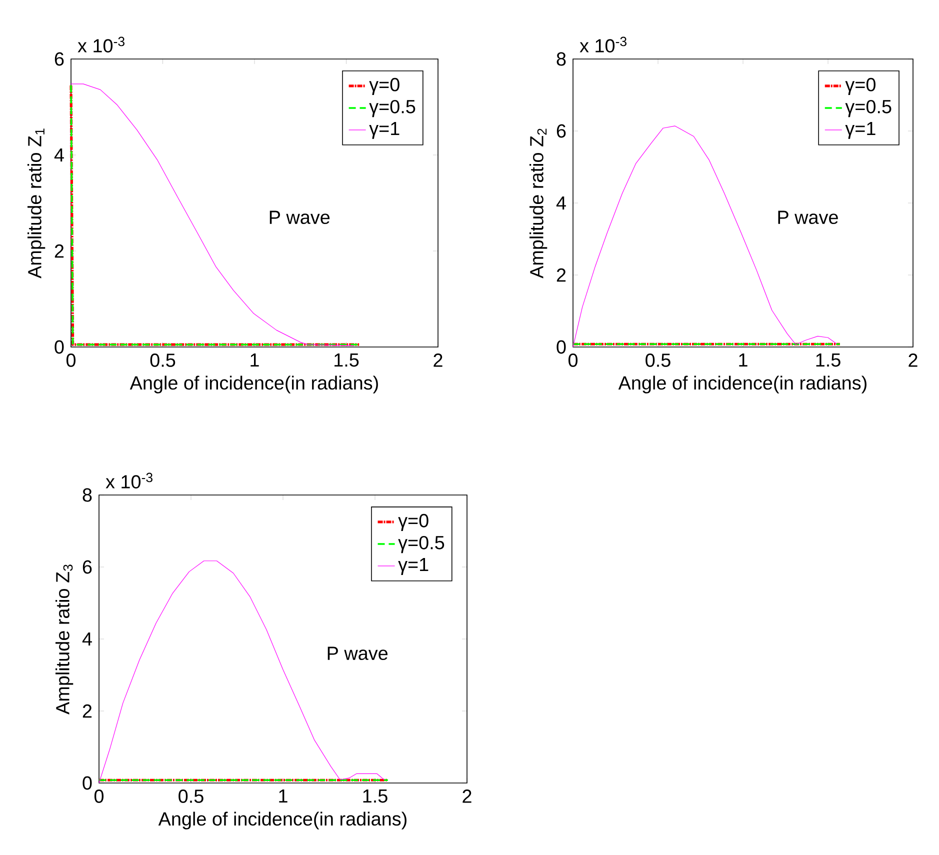  Describe the element at coordinates (704, 237) in the screenshot. I see `line-series` at that location.